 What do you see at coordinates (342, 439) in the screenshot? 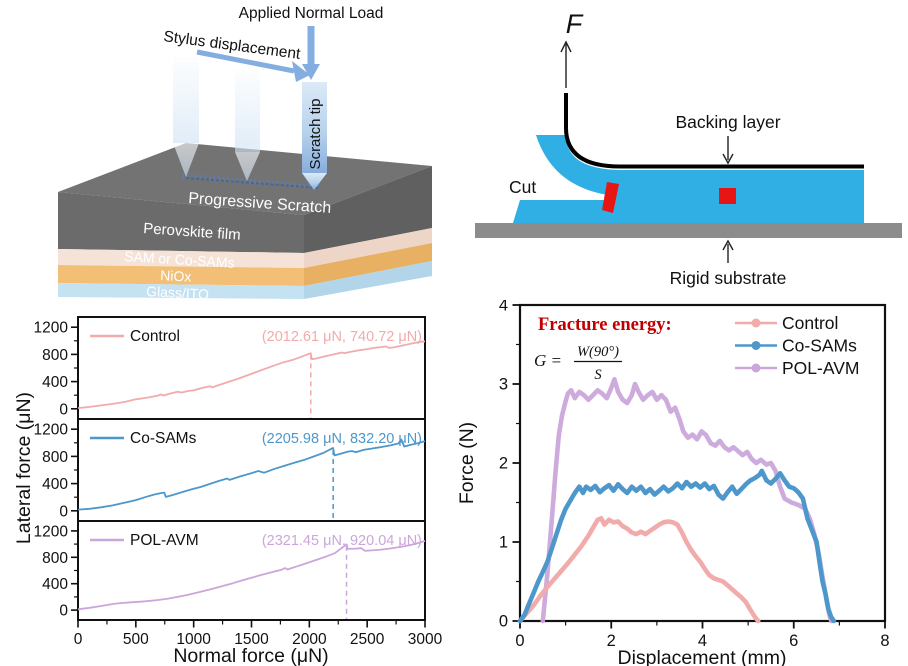
I see `failure-annotation-Co-SAMs: (2205.98 μN, 832.20 μN)` at bounding box center [342, 439].